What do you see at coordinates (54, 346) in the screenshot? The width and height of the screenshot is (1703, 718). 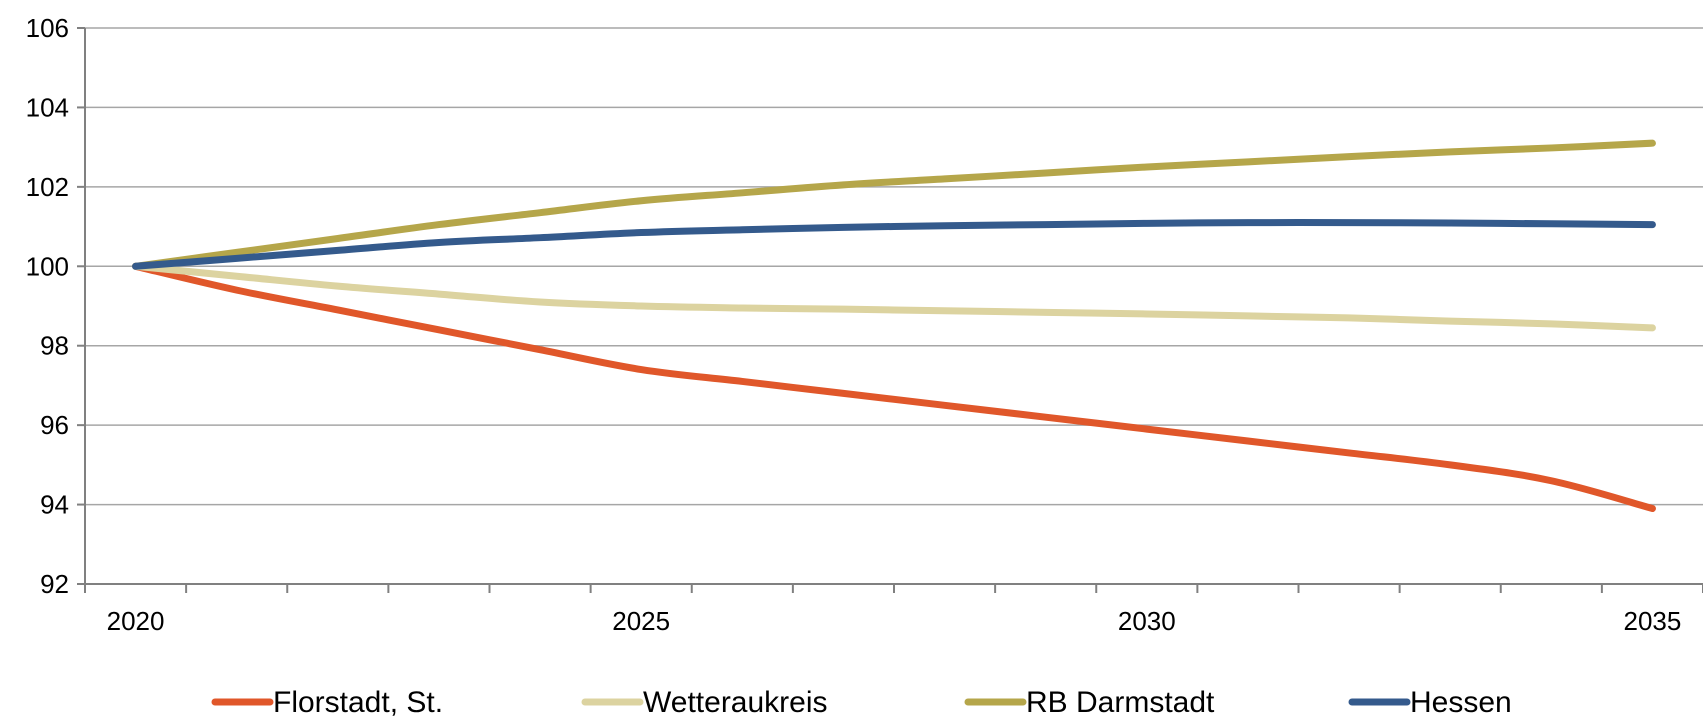 I see `y-tick-label: 98` at bounding box center [54, 346].